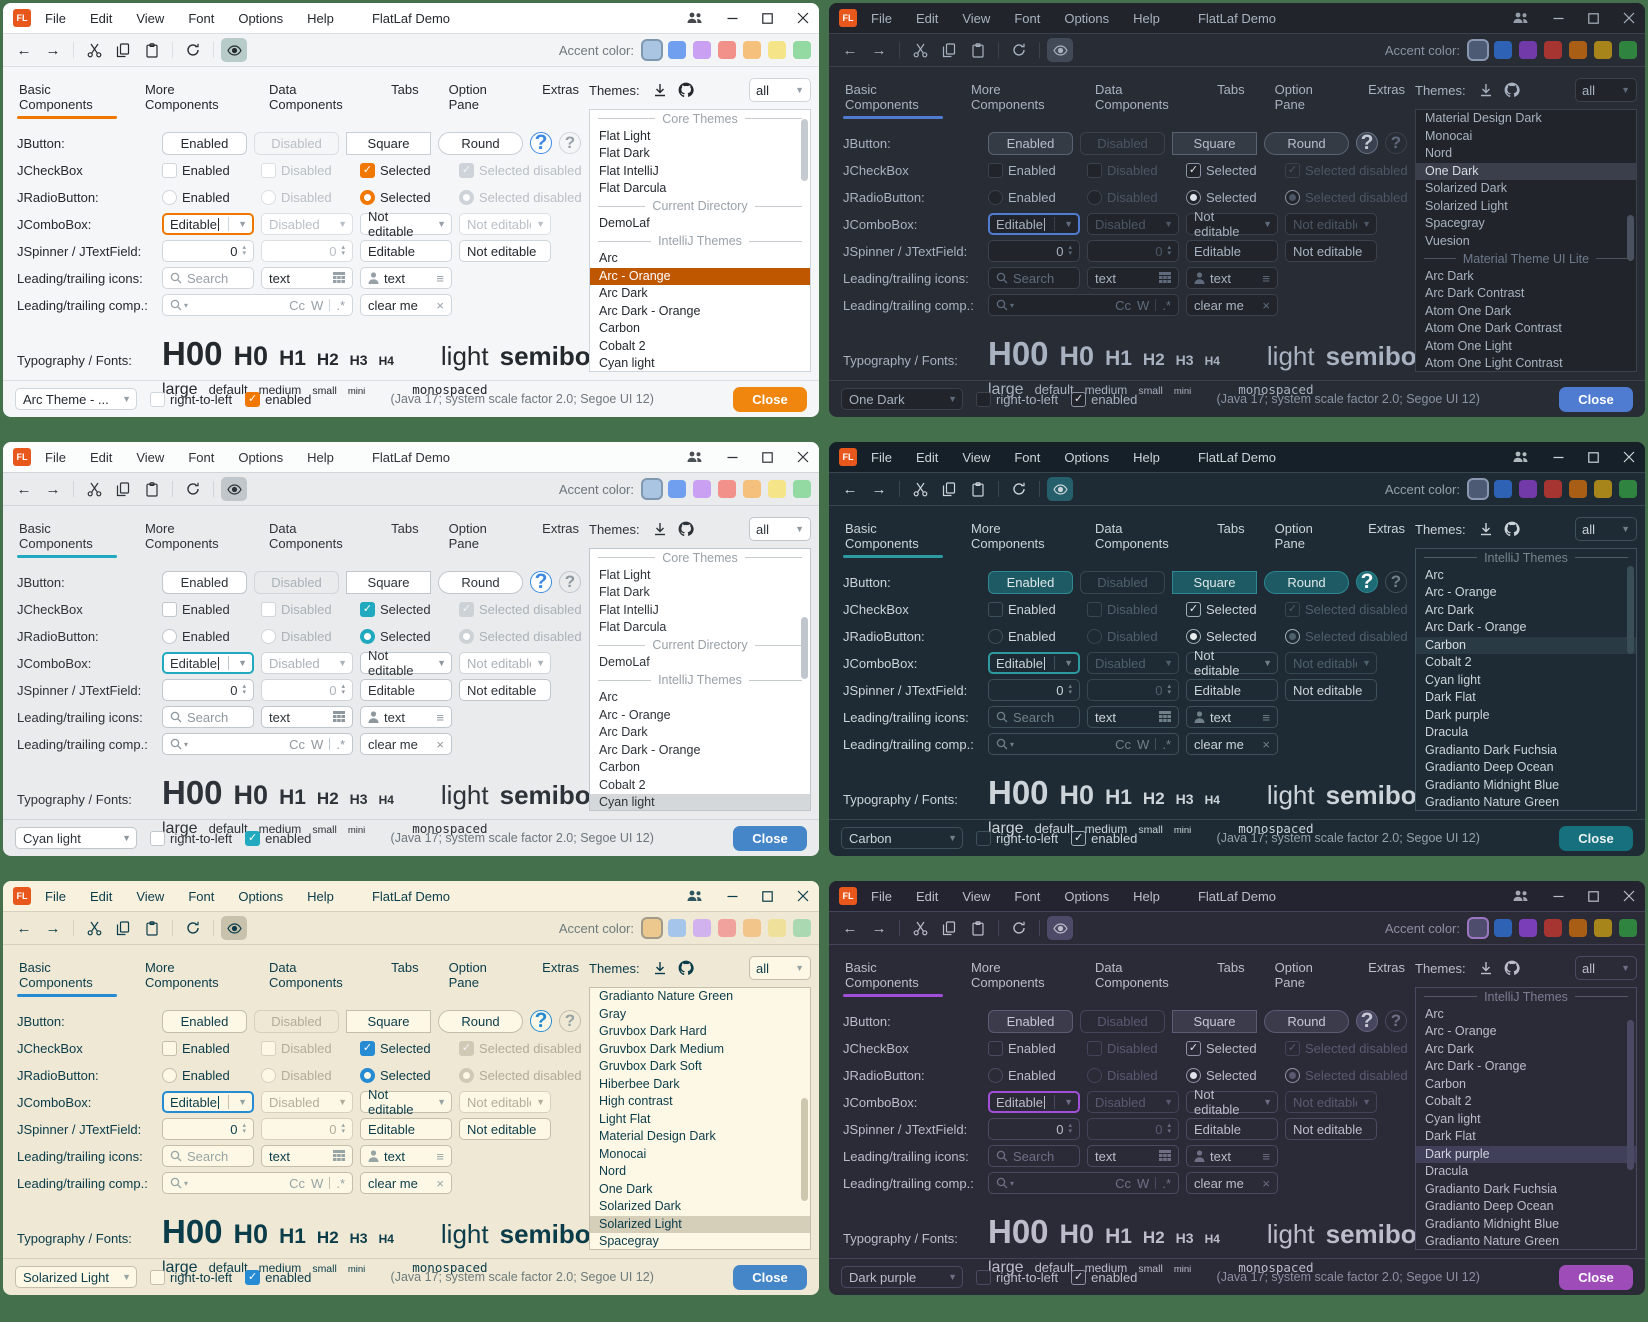  I want to click on theme-list-item: Cyan light, so click(700, 802).